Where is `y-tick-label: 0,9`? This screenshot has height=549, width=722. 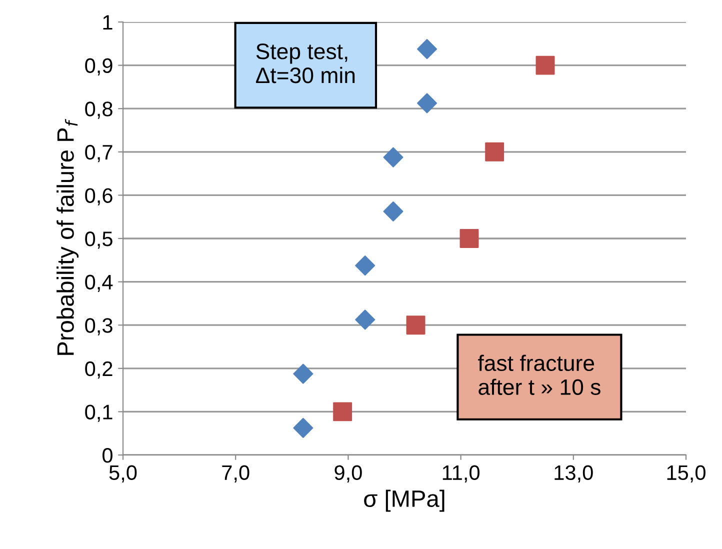 y-tick-label: 0,9 is located at coordinates (98, 67).